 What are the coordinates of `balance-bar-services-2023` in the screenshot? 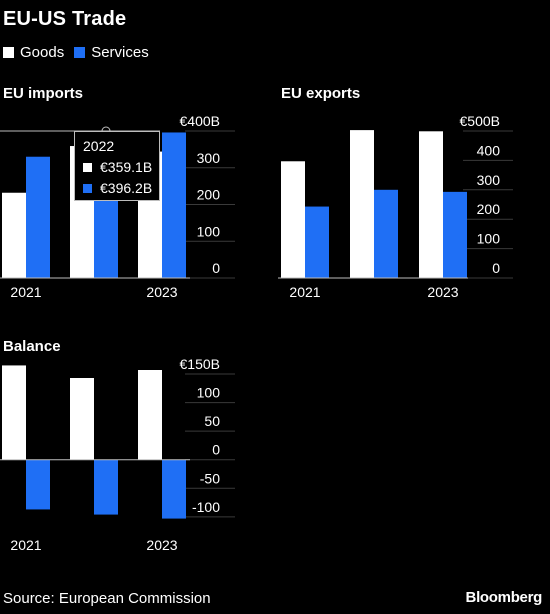 It's located at (174, 489).